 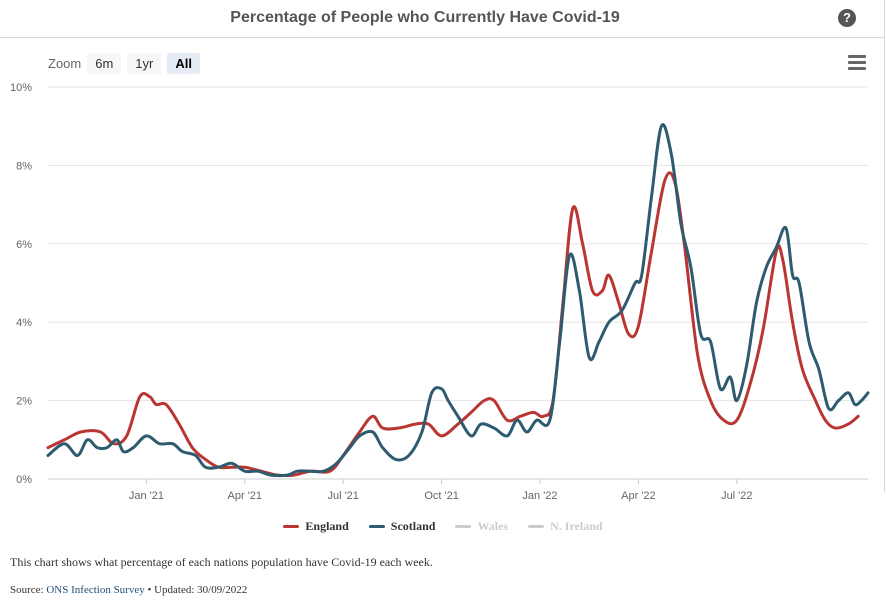 I want to click on source-link: ONS Infection Survey, so click(x=95, y=590).